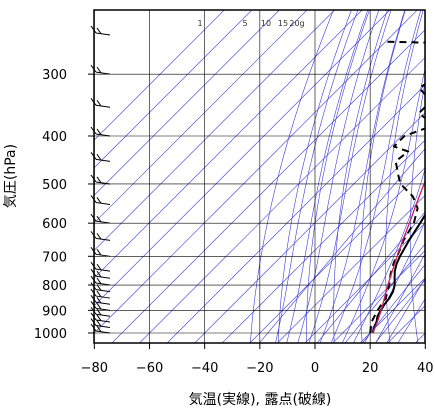 The height and width of the screenshot is (412, 435). What do you see at coordinates (54, 137) in the screenshot?
I see `y-tick-label: 400` at bounding box center [54, 137].